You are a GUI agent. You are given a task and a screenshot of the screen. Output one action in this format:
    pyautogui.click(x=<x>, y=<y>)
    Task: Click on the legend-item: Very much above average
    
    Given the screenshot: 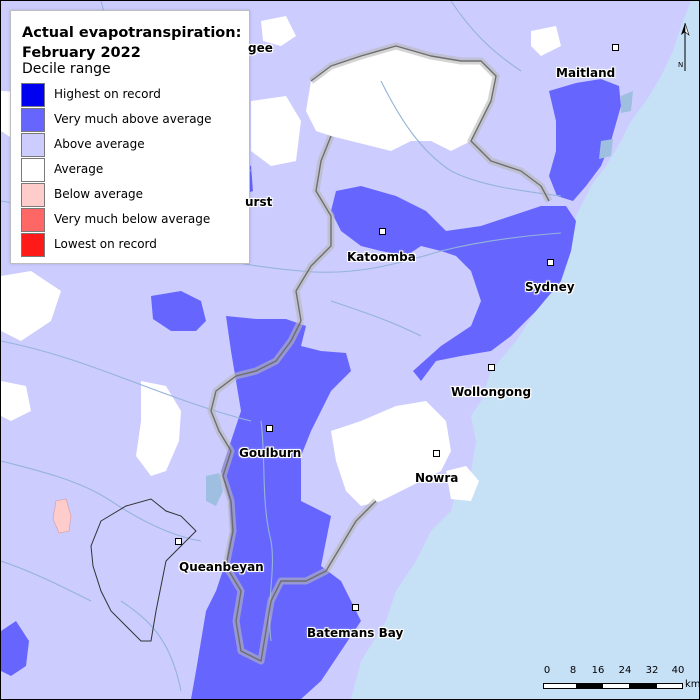 What is the action you would take?
    pyautogui.click(x=134, y=120)
    